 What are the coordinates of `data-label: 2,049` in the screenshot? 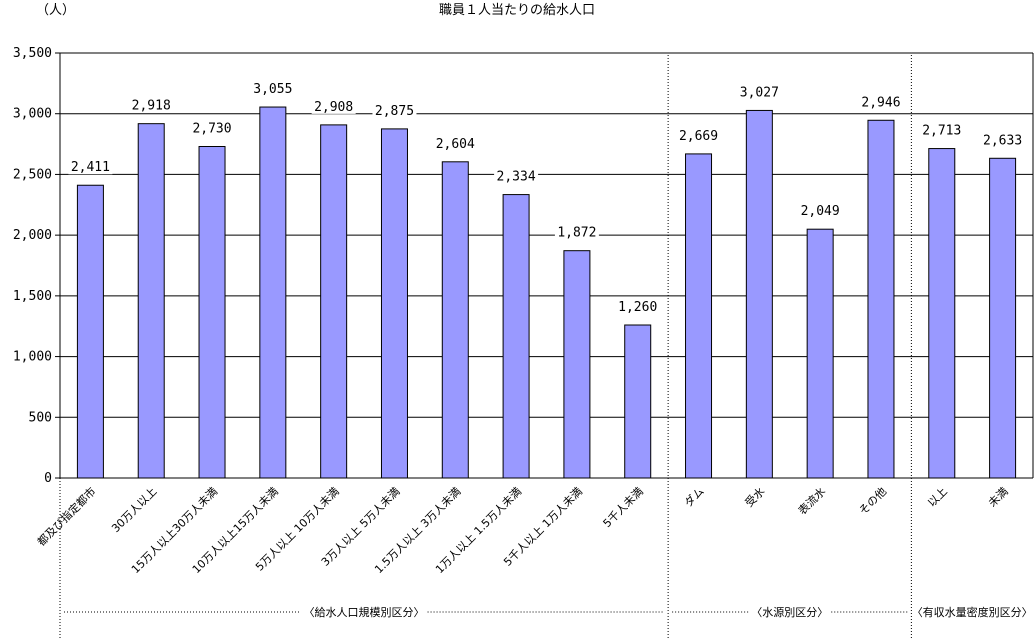 It's located at (820, 211).